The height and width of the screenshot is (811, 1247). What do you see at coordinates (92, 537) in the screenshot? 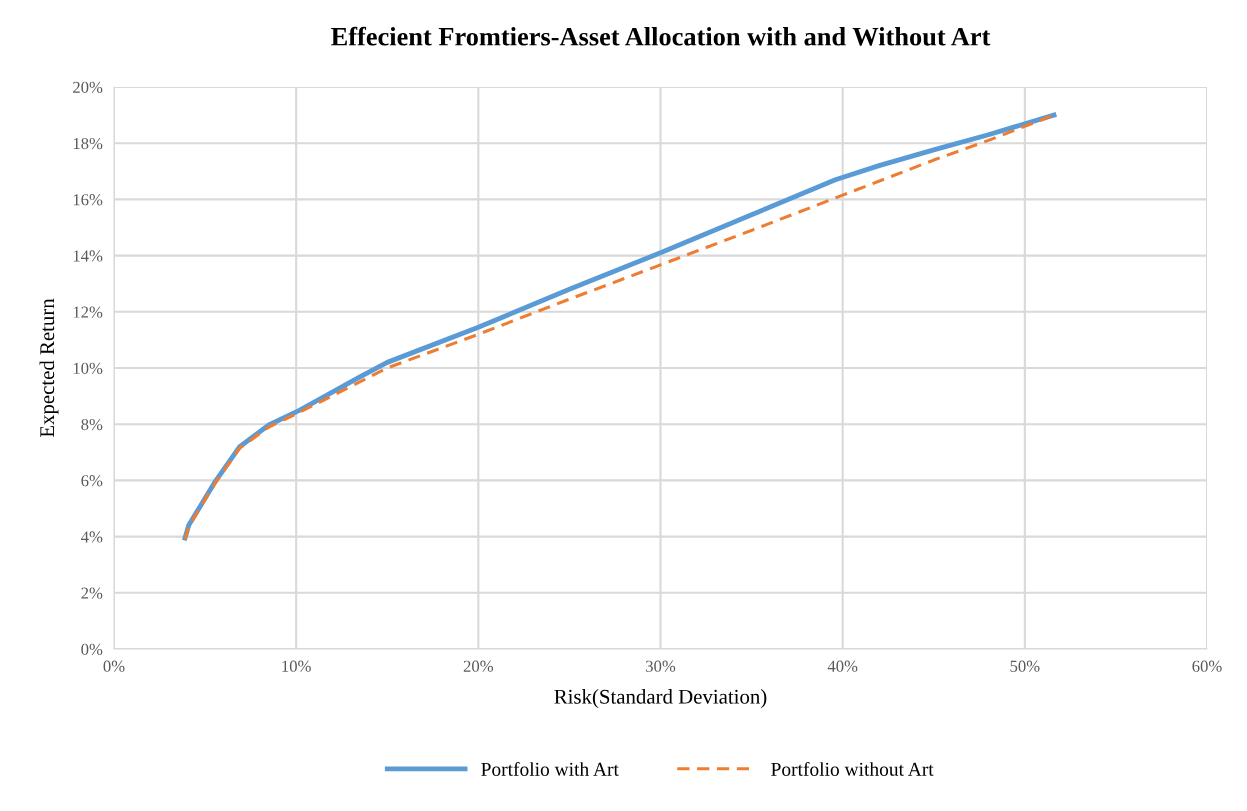
I see `y-tick-label: 4%` at bounding box center [92, 537].